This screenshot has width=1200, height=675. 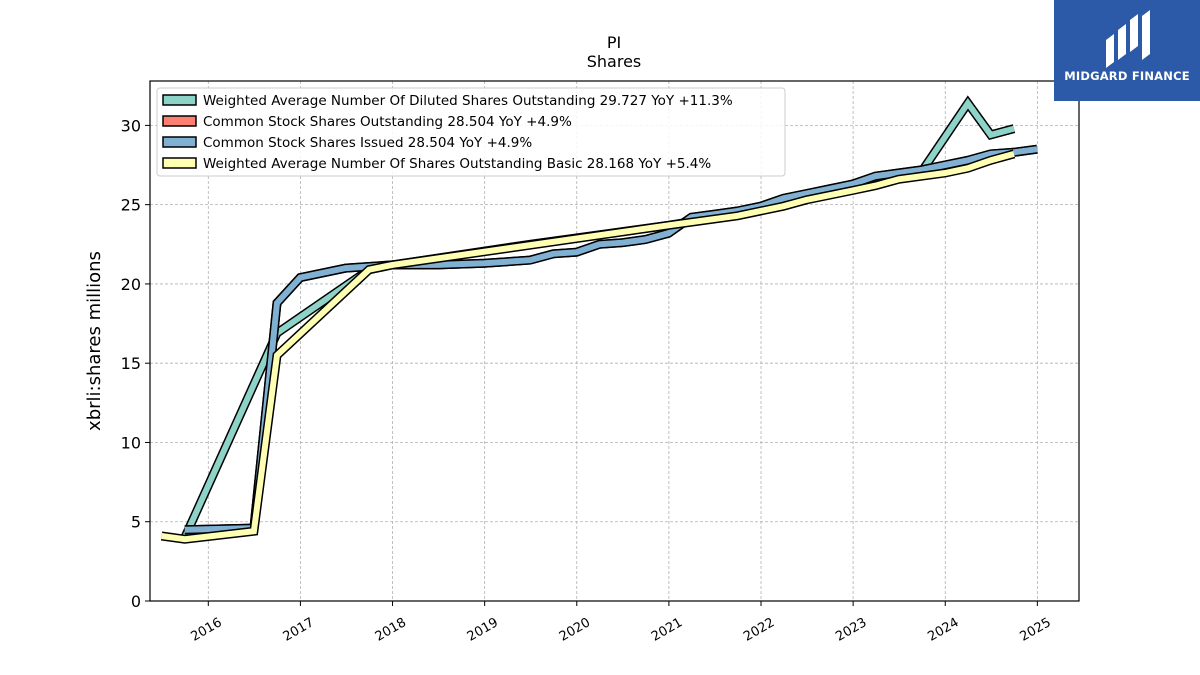 I want to click on logo-mark-icon, so click(x=1128, y=39).